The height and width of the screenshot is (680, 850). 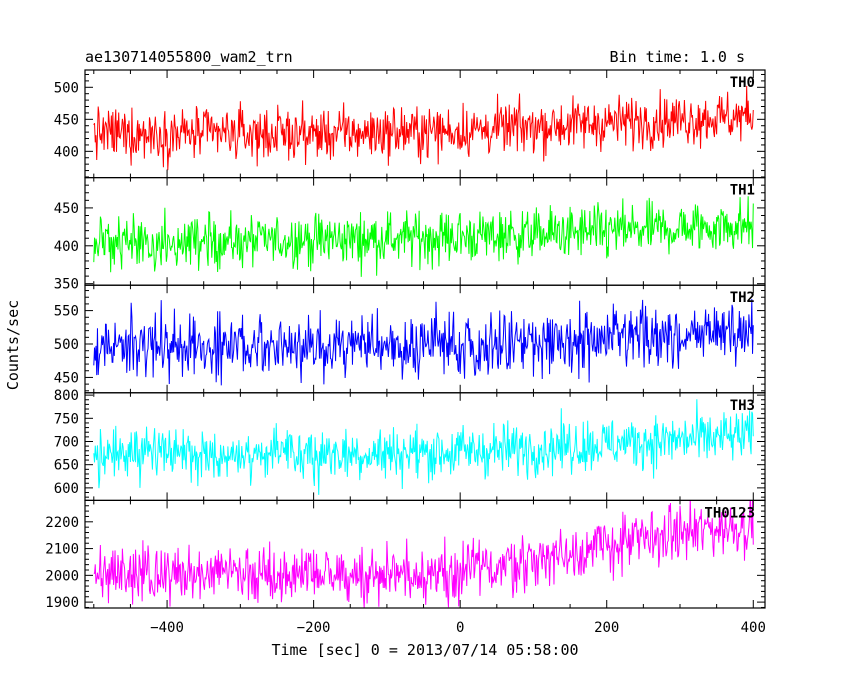 I want to click on x-axis-label: Time [sec] 0 = 2013/07/14 05:58:00, so click(x=424, y=650).